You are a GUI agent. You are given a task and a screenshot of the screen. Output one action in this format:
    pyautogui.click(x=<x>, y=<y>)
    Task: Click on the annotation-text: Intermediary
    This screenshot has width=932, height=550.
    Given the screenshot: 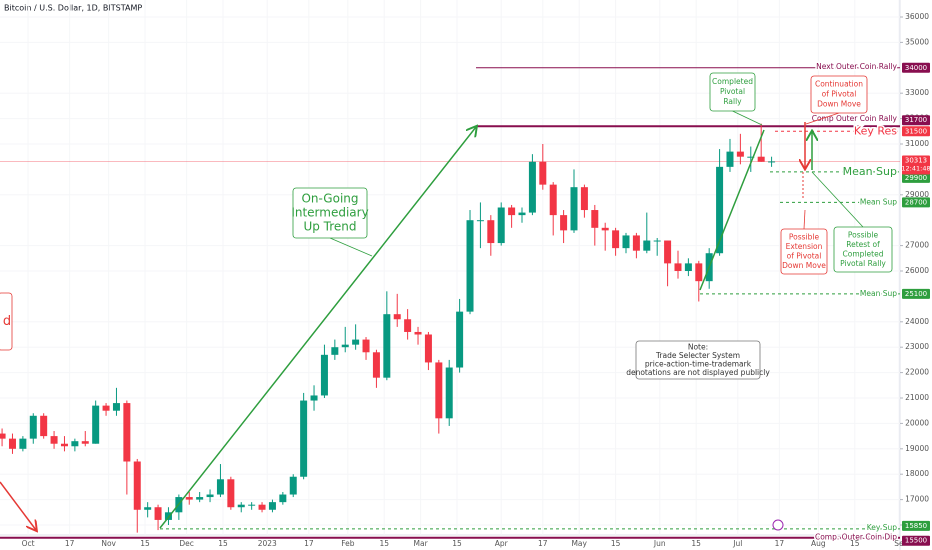 What is the action you would take?
    pyautogui.click(x=329, y=213)
    